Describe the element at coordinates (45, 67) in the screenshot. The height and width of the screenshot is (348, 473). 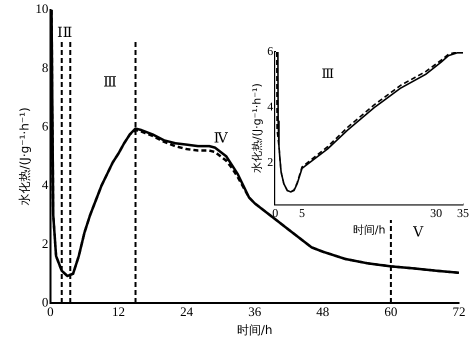
I see `y-tick-label: 8` at that location.